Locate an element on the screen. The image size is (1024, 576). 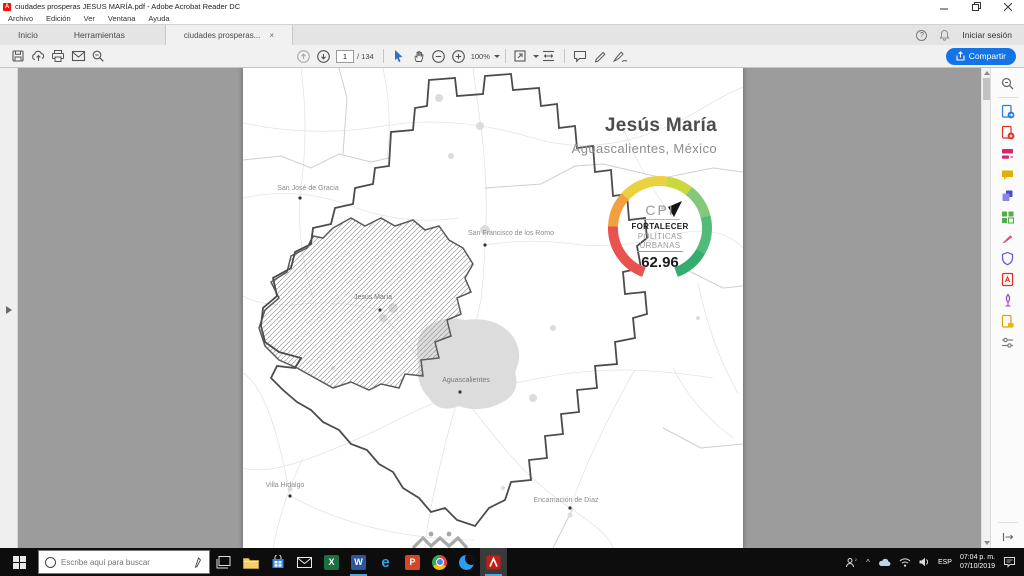
menu-ver: Ver is located at coordinates (89, 18).